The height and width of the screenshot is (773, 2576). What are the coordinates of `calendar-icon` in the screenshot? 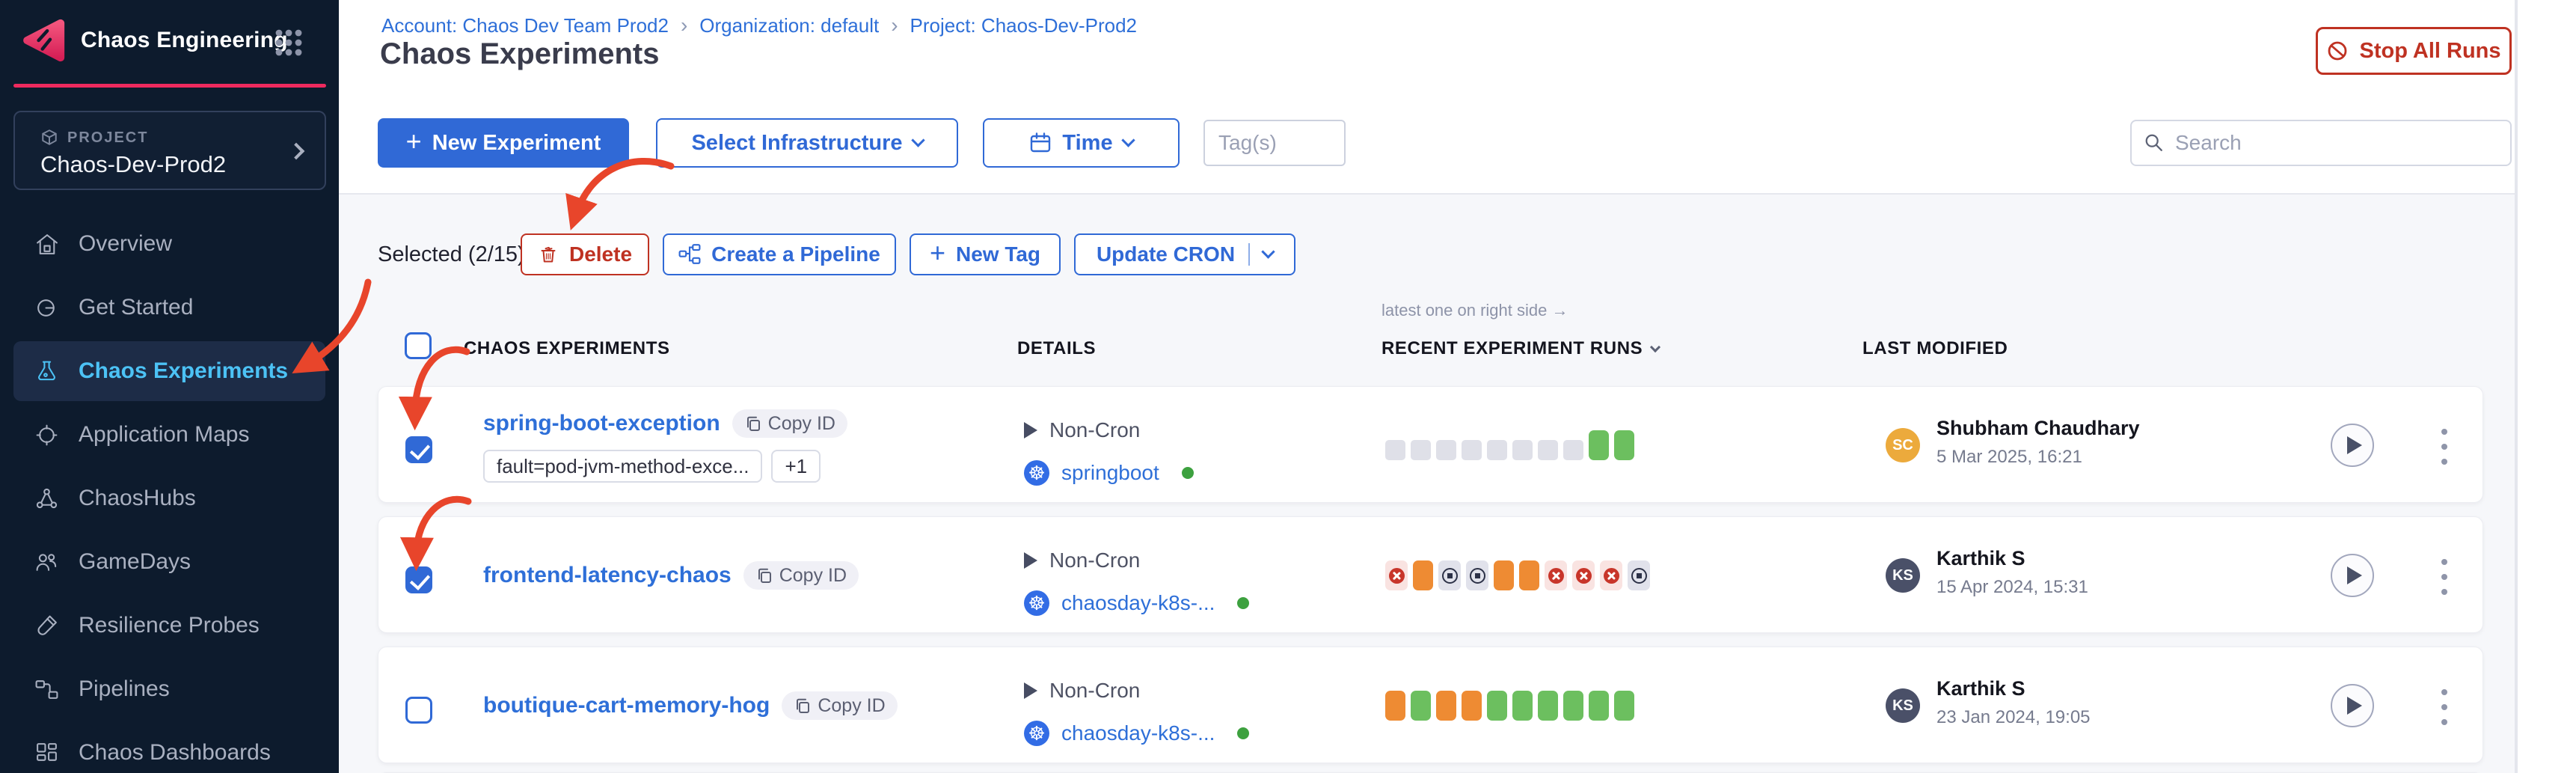 It's located at (1041, 142).